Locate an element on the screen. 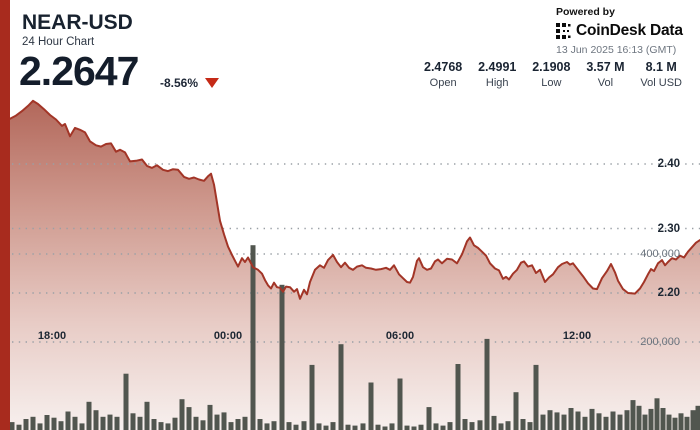  down-arrow-icon is located at coordinates (212, 83).